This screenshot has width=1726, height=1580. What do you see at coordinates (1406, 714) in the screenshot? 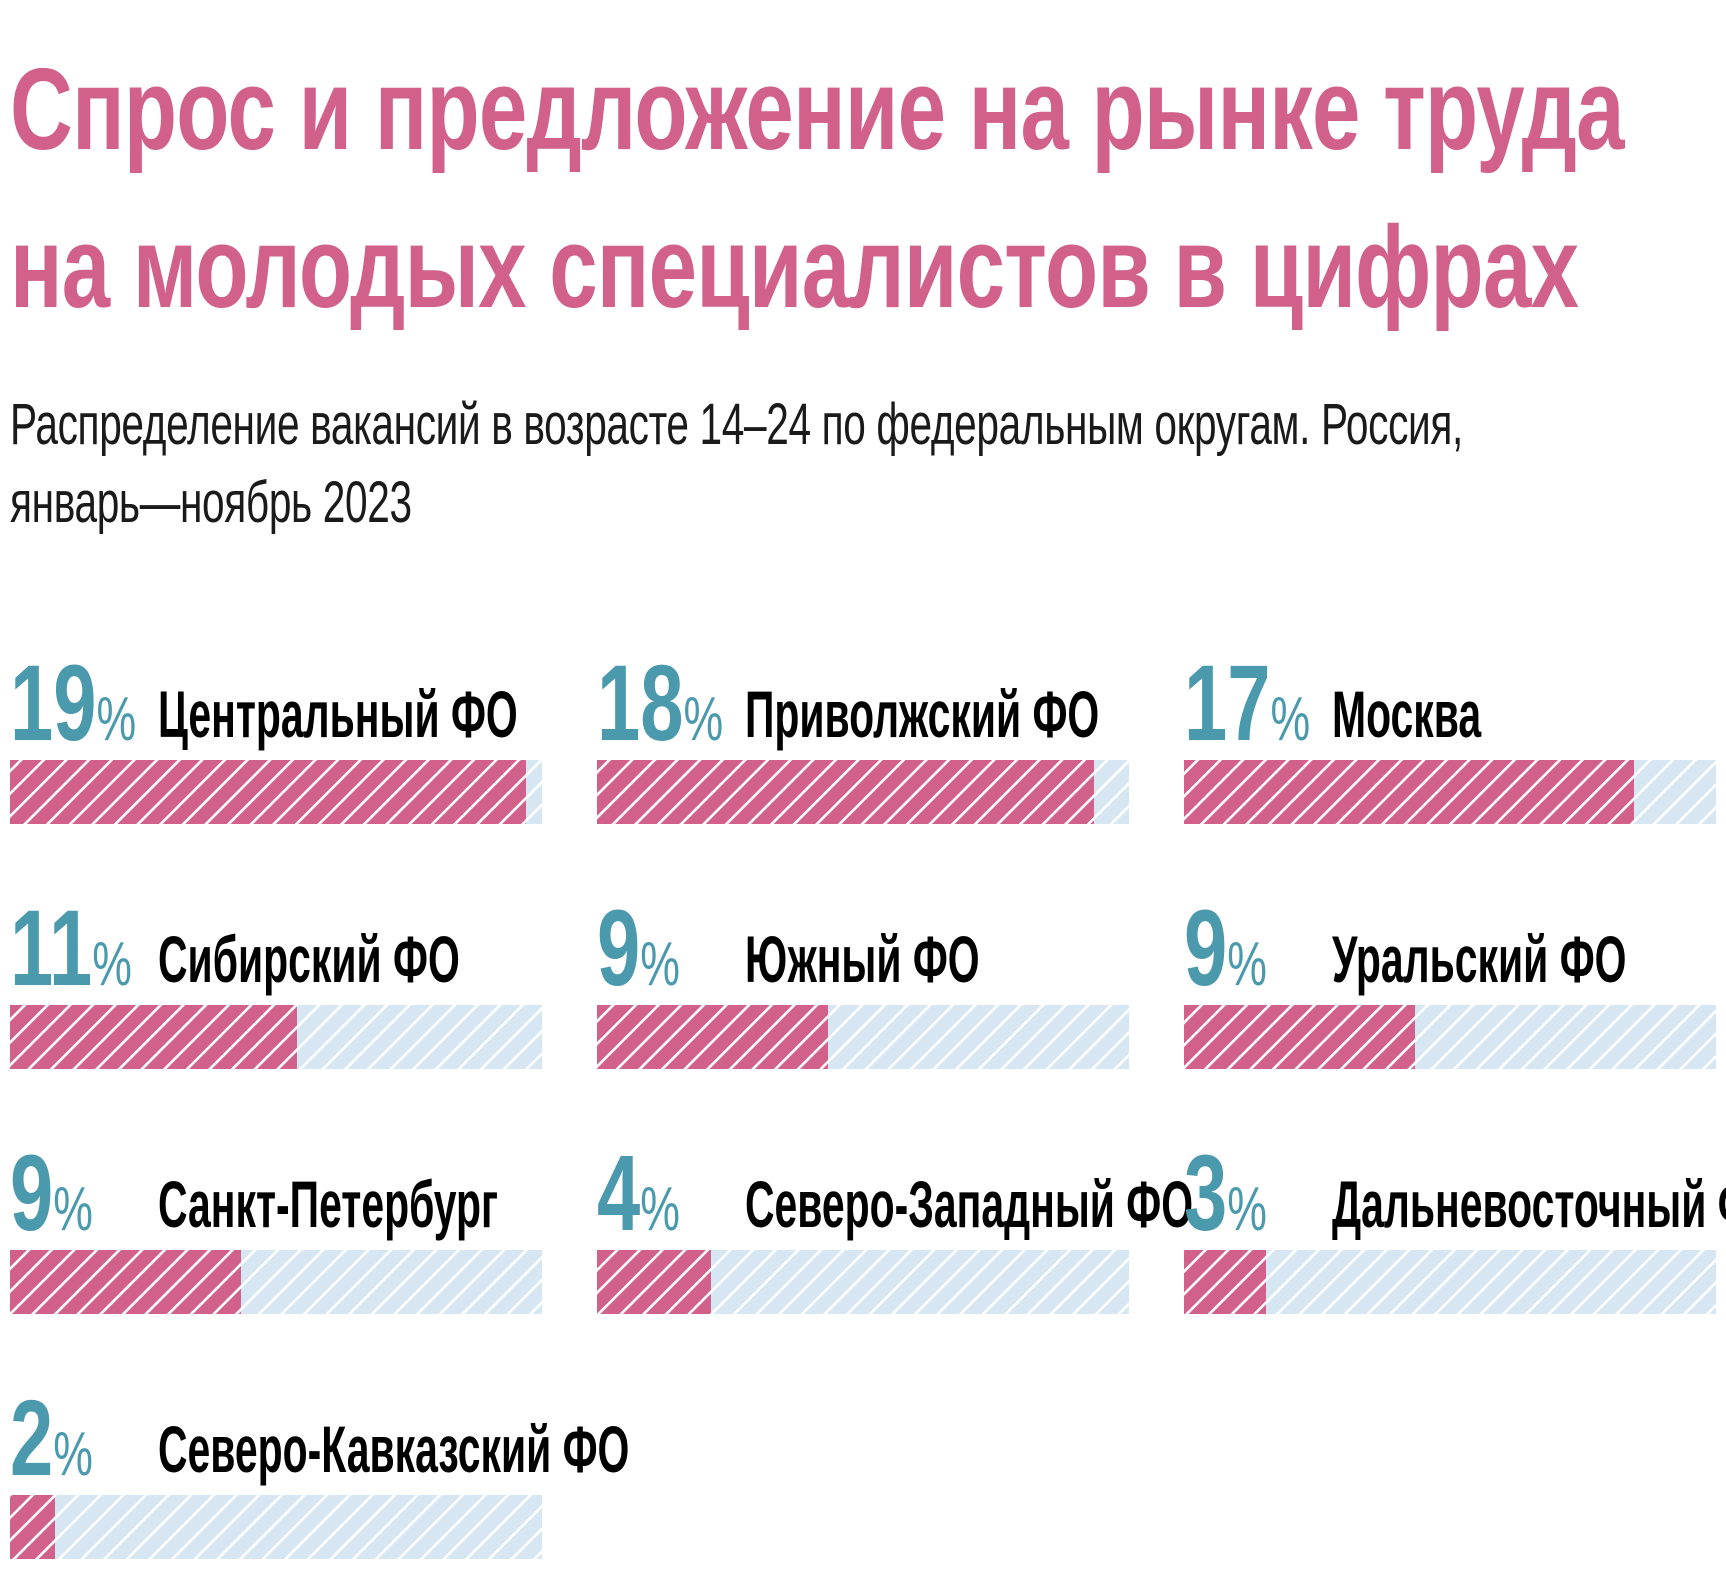
I see `region-label: Москва` at bounding box center [1406, 714].